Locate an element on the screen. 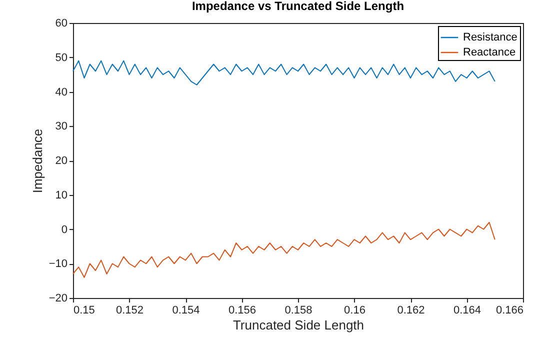 This screenshot has height=337, width=560. x-tick-label: 0.15 is located at coordinates (84, 310).